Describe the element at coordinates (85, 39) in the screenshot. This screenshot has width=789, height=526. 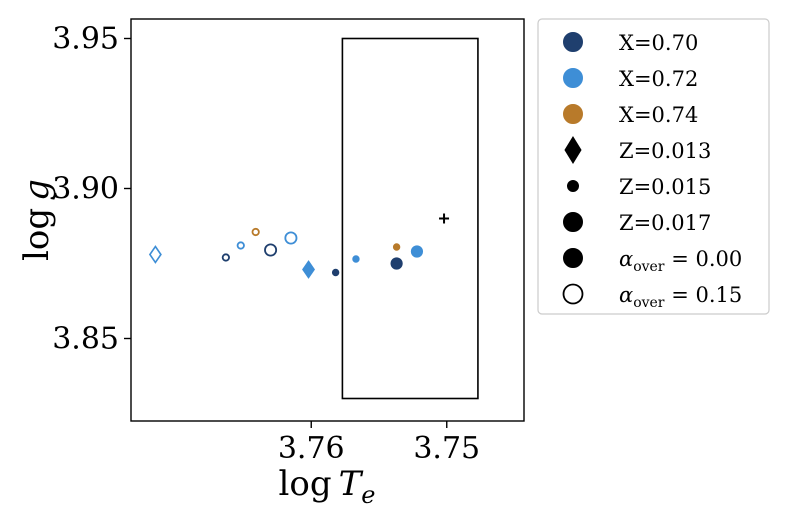
I see `y-tick-label: 3.95` at that location.